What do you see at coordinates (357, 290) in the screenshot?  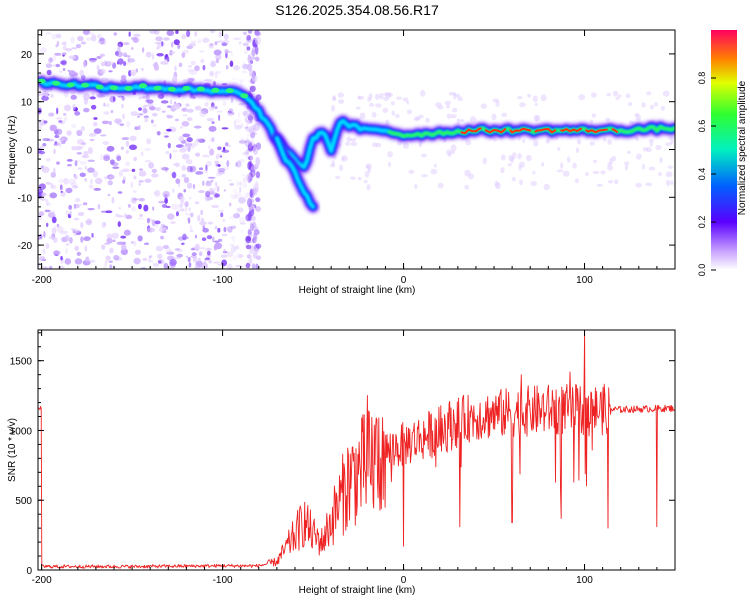 I see `spectrogram-x-label: Height of straight line (km)` at bounding box center [357, 290].